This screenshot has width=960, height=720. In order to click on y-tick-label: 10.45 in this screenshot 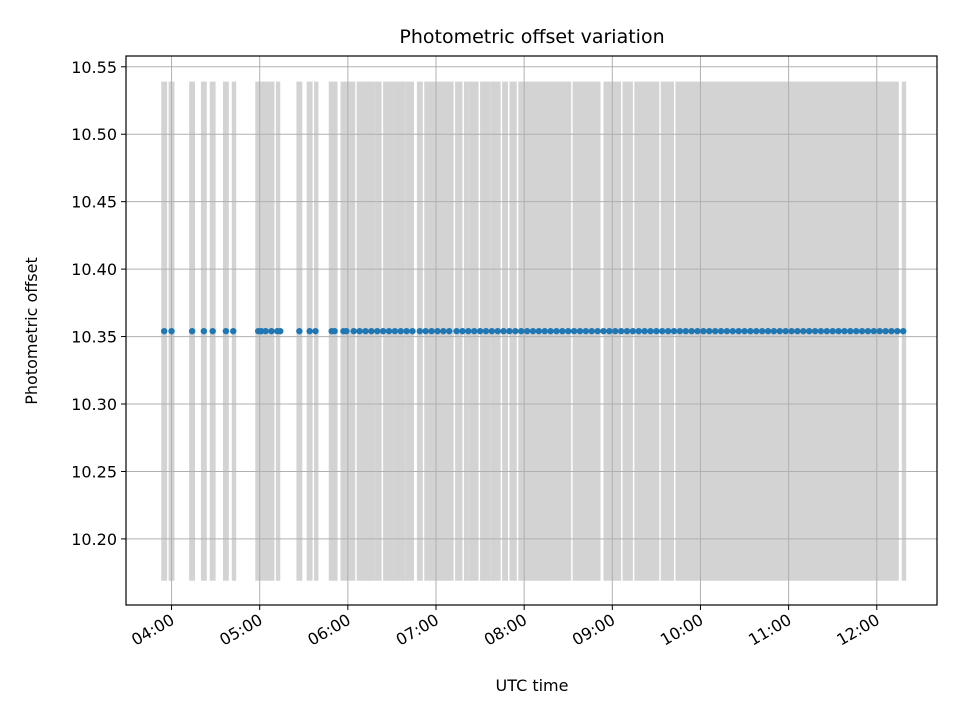, I will do `click(94, 202)`.